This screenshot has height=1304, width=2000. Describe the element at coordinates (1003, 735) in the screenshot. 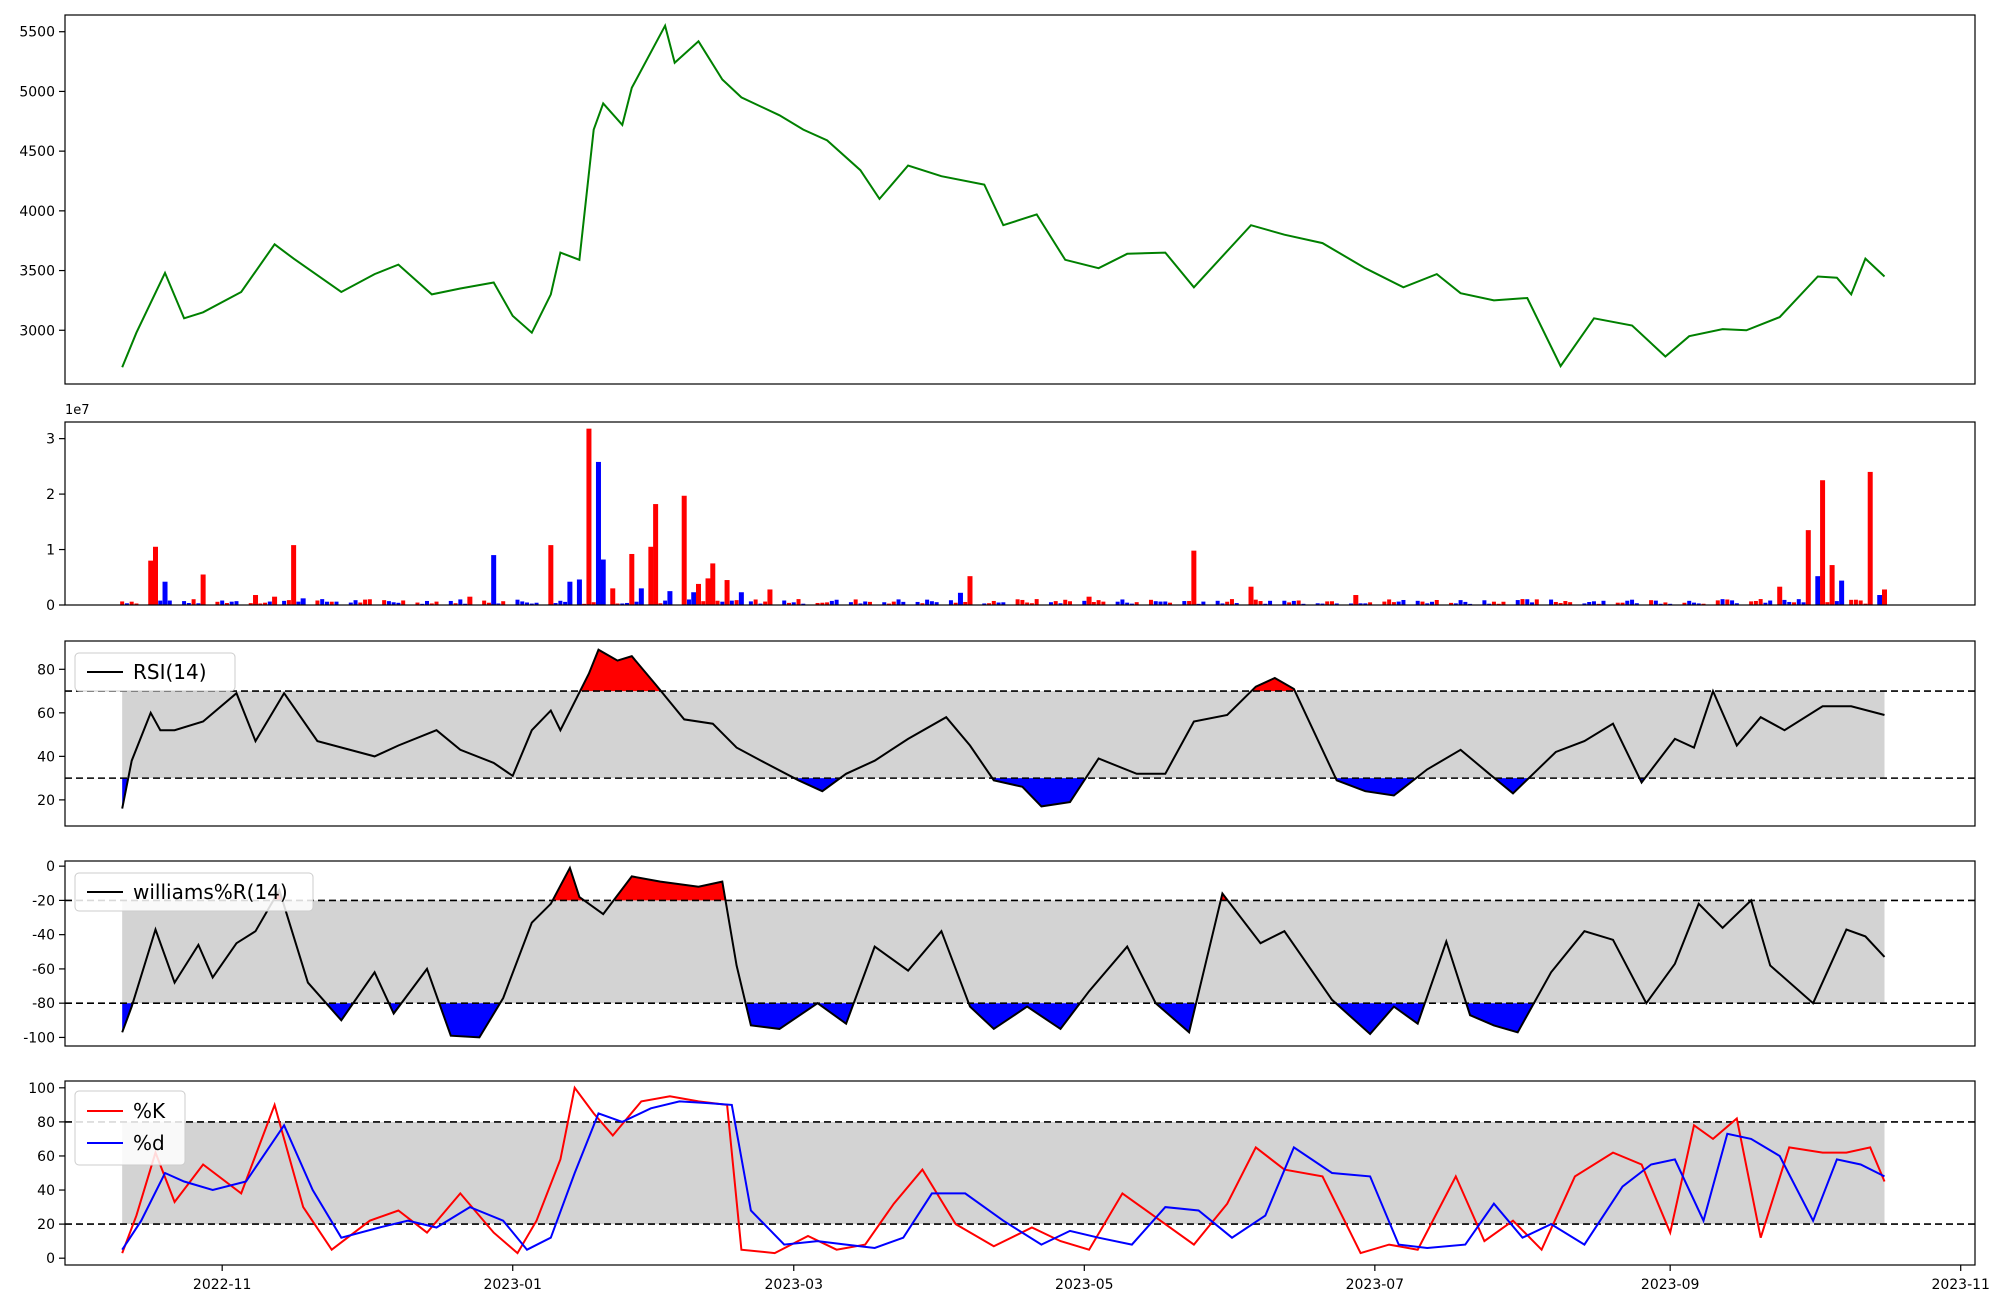

I see `rsi-band` at that location.